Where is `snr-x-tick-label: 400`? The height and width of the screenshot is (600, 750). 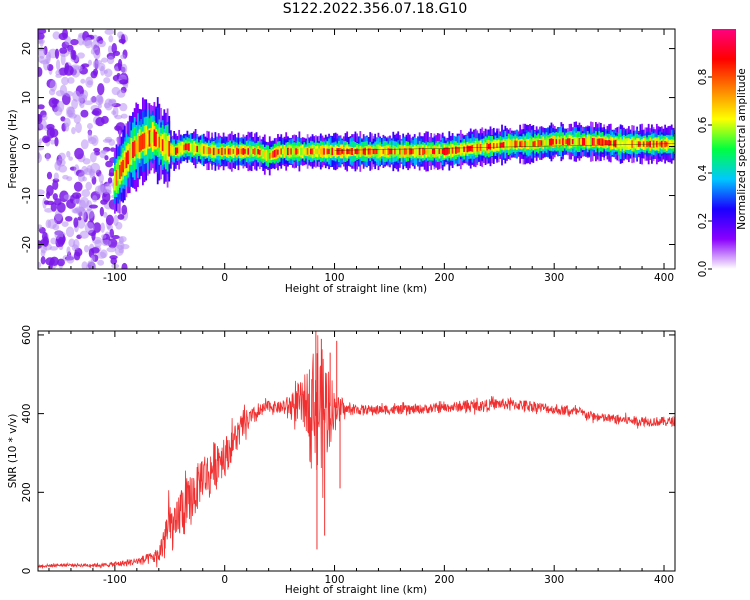 snr-x-tick-label: 400 is located at coordinates (664, 580).